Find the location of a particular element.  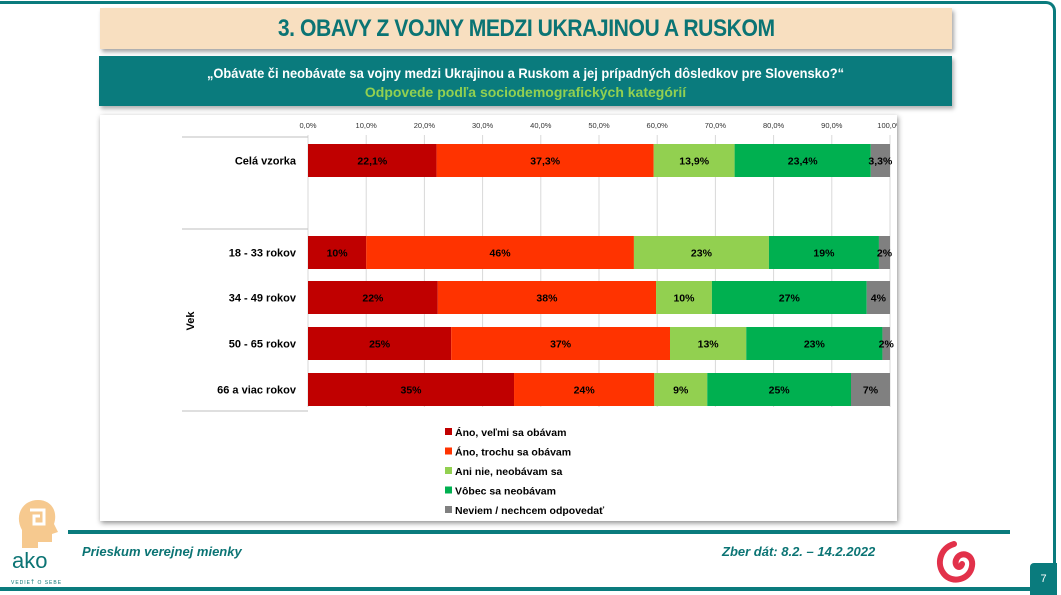

category-label: 18 - 33 rokov is located at coordinates (263, 254).